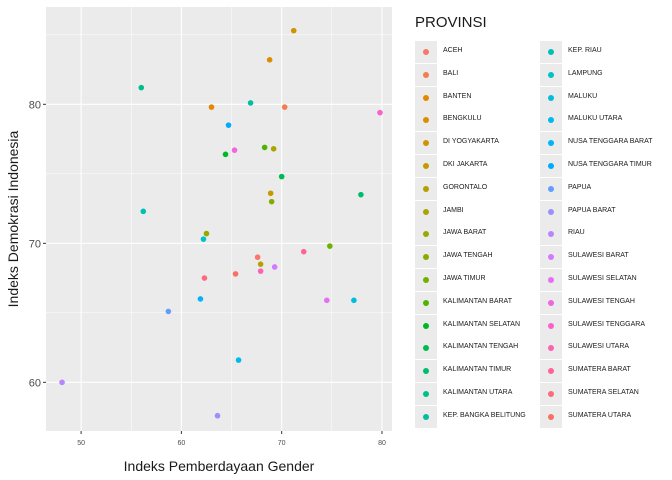 This screenshot has width=672, height=480. Describe the element at coordinates (601, 301) in the screenshot. I see `legend-label: SULAWESI TENGAH` at that location.